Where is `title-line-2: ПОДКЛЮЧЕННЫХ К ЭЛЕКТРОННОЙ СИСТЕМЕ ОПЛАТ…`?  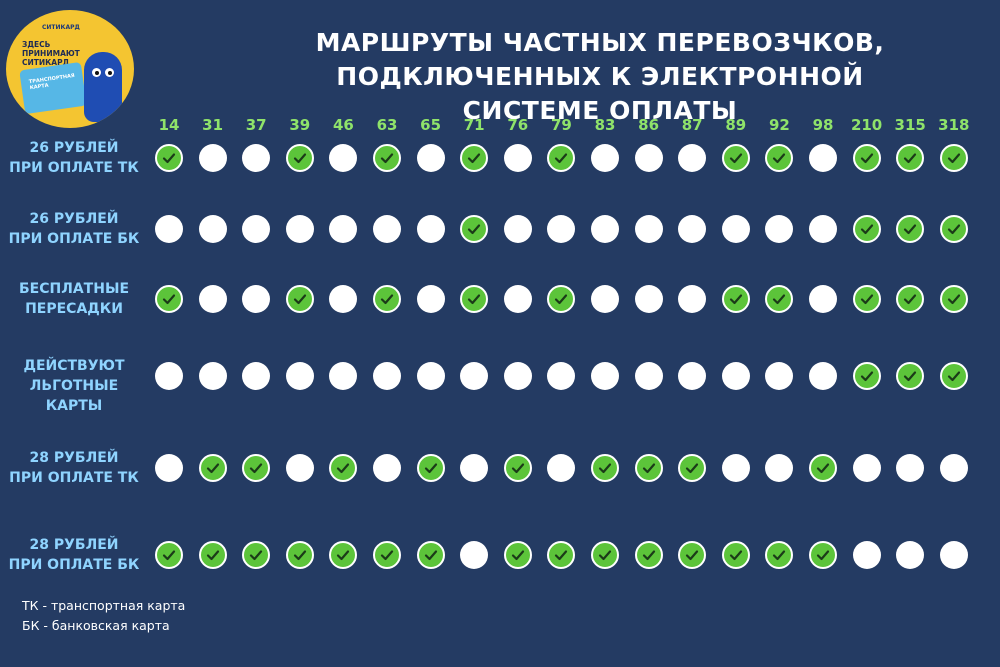 title-line-2: ПОДКЛЮЧЕННЫХ К ЭЛЕКТРОННОЙ СИСТЕМЕ ОПЛАТ… is located at coordinates (600, 93).